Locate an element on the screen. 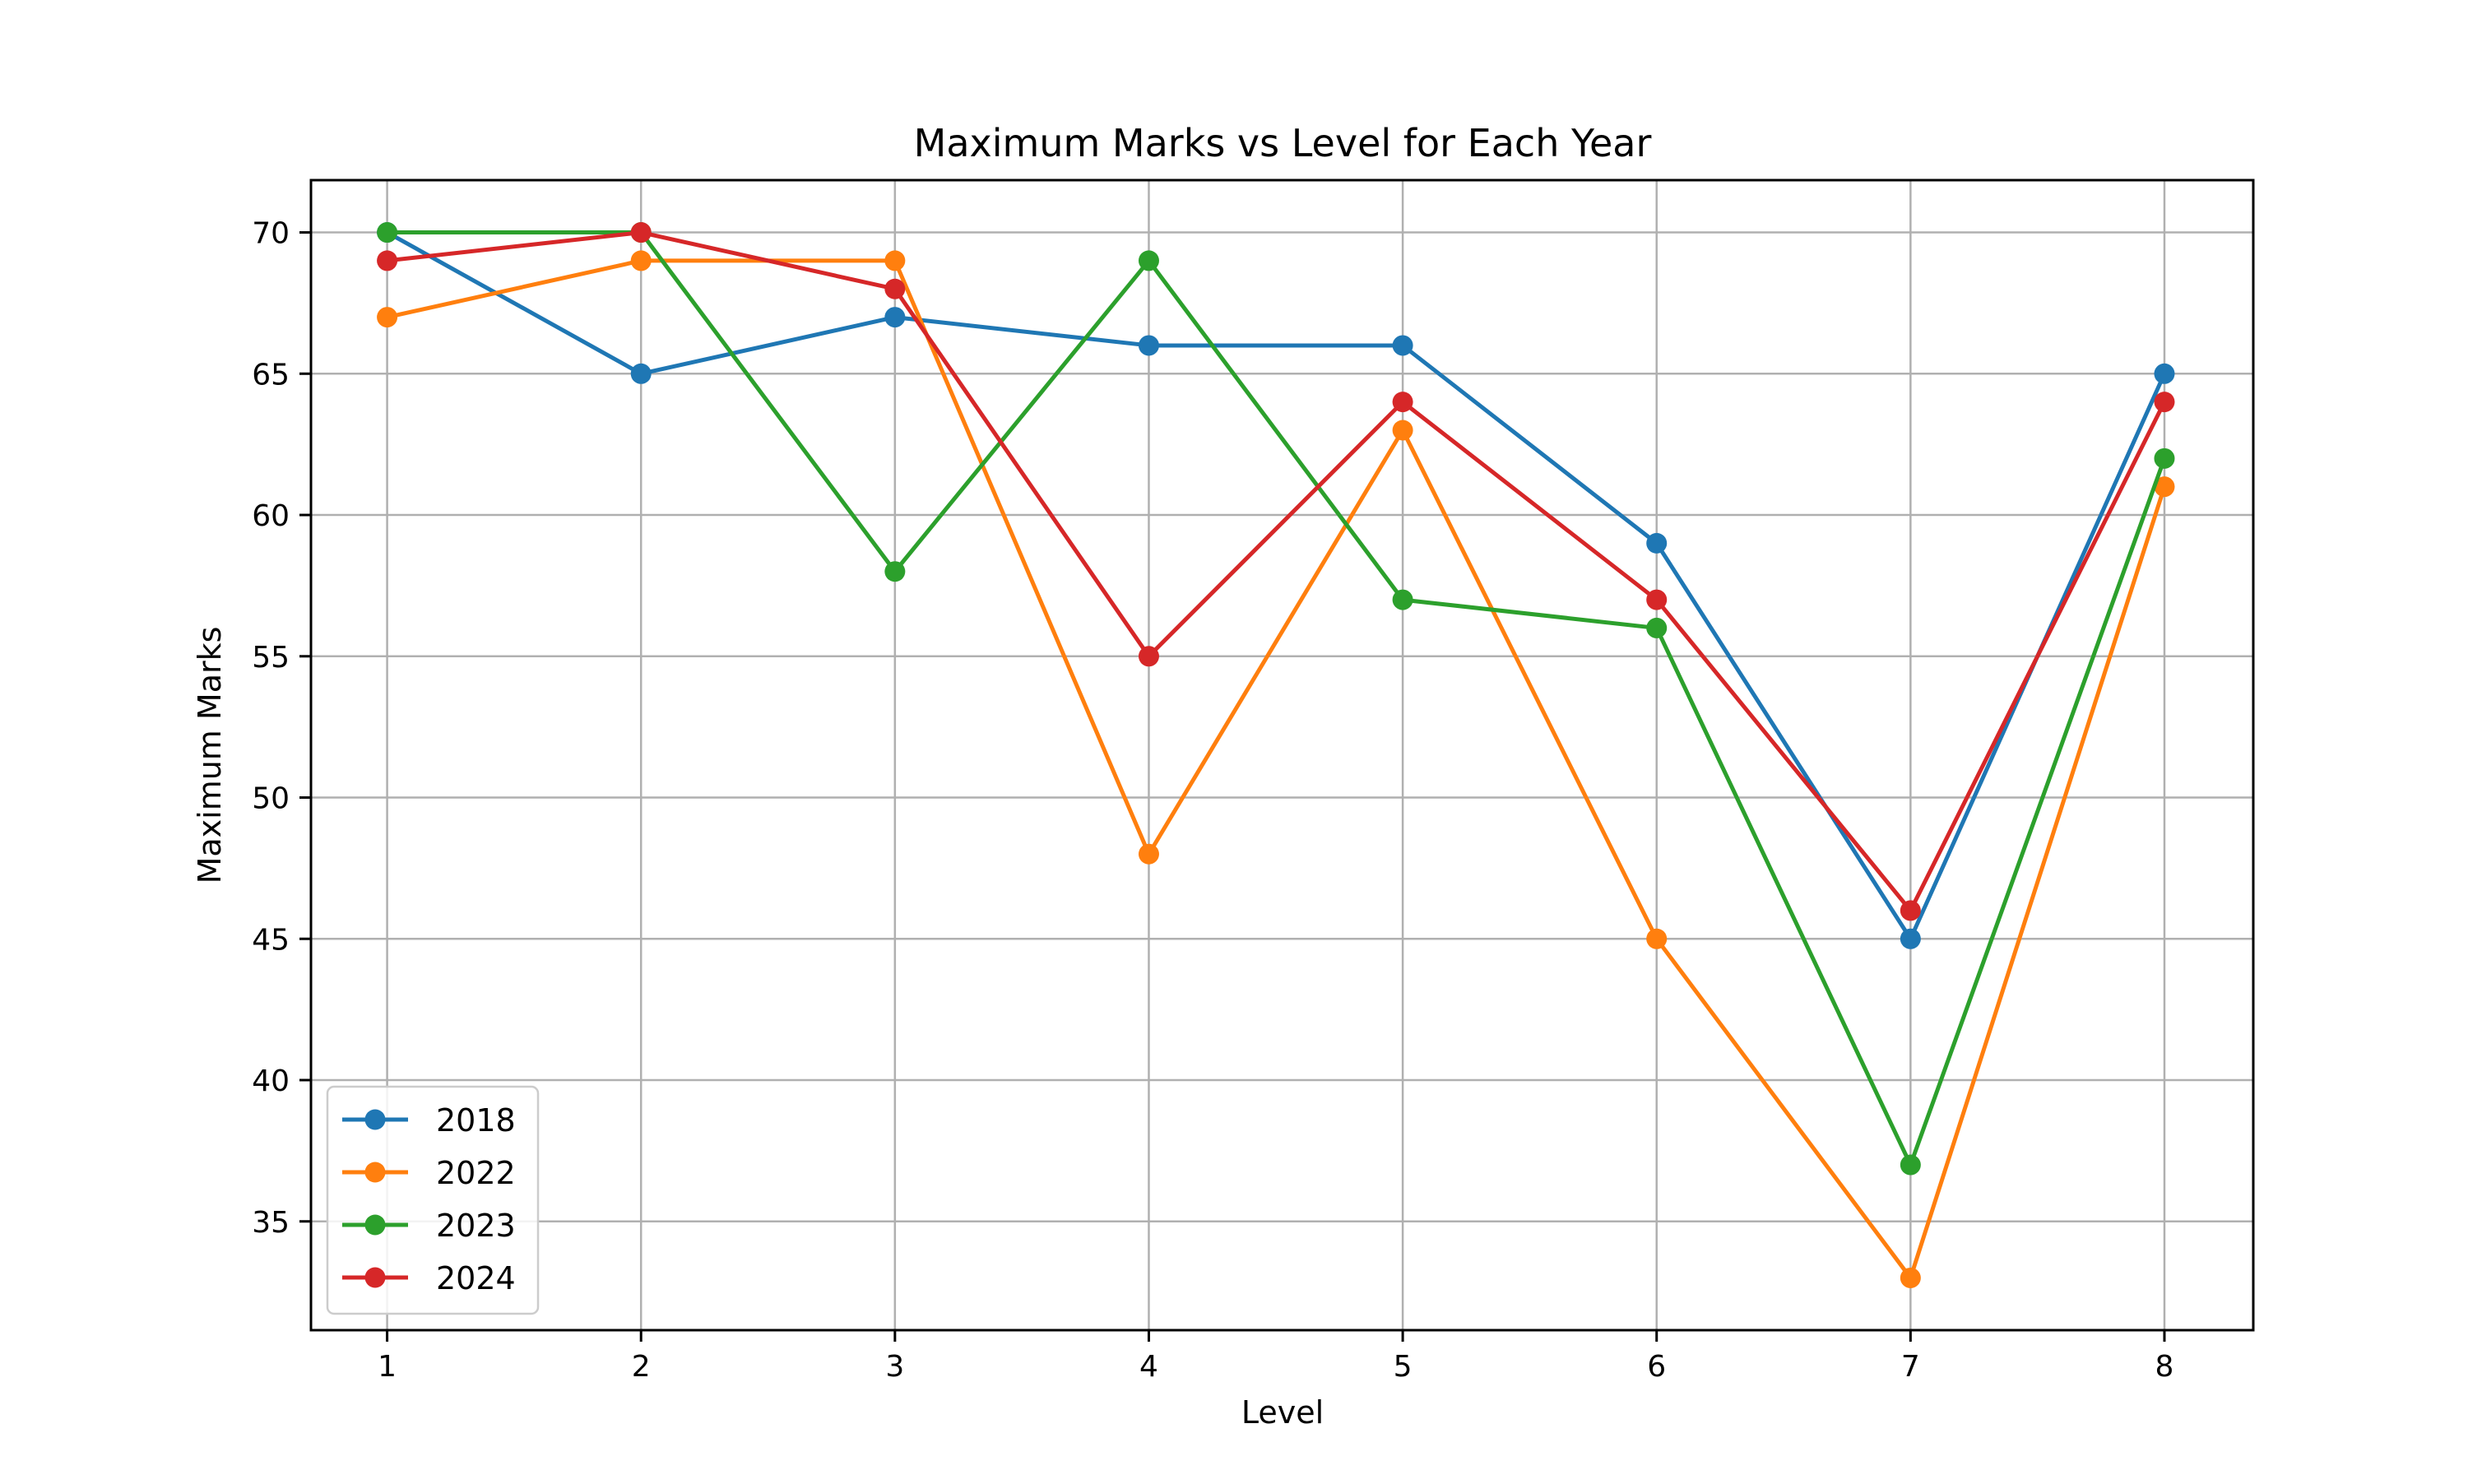 The image size is (2468, 1484). y-tick-label: 65 is located at coordinates (271, 375).